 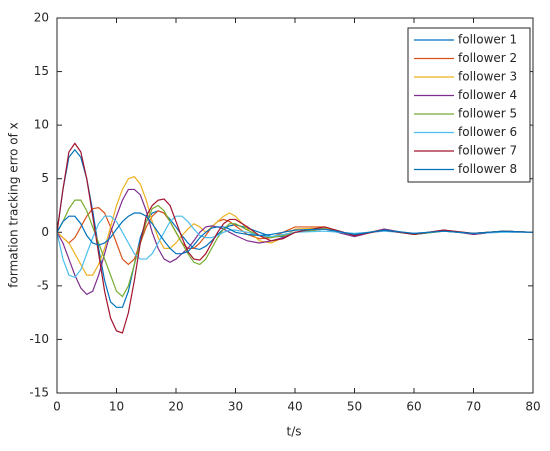 What do you see at coordinates (487, 58) in the screenshot?
I see `legend-label: follower 2` at bounding box center [487, 58].